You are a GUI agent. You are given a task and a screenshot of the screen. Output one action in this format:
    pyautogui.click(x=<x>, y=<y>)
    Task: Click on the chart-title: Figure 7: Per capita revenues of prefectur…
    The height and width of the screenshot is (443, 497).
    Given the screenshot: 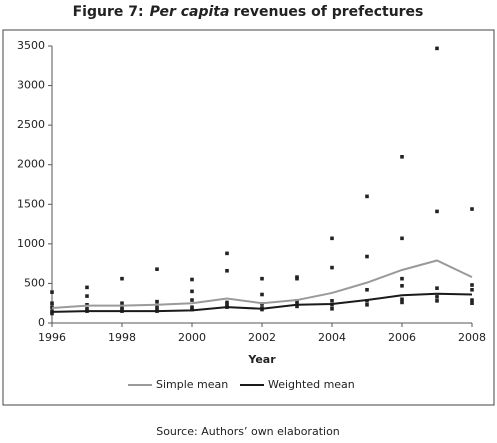 What is the action you would take?
    pyautogui.click(x=248, y=12)
    